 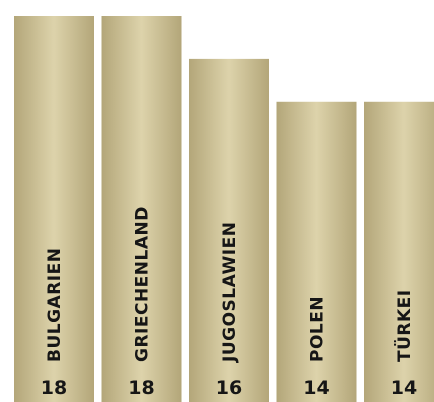 What do you see at coordinates (229, 388) in the screenshot?
I see `bar-value-jugoslawien: 16` at bounding box center [229, 388].